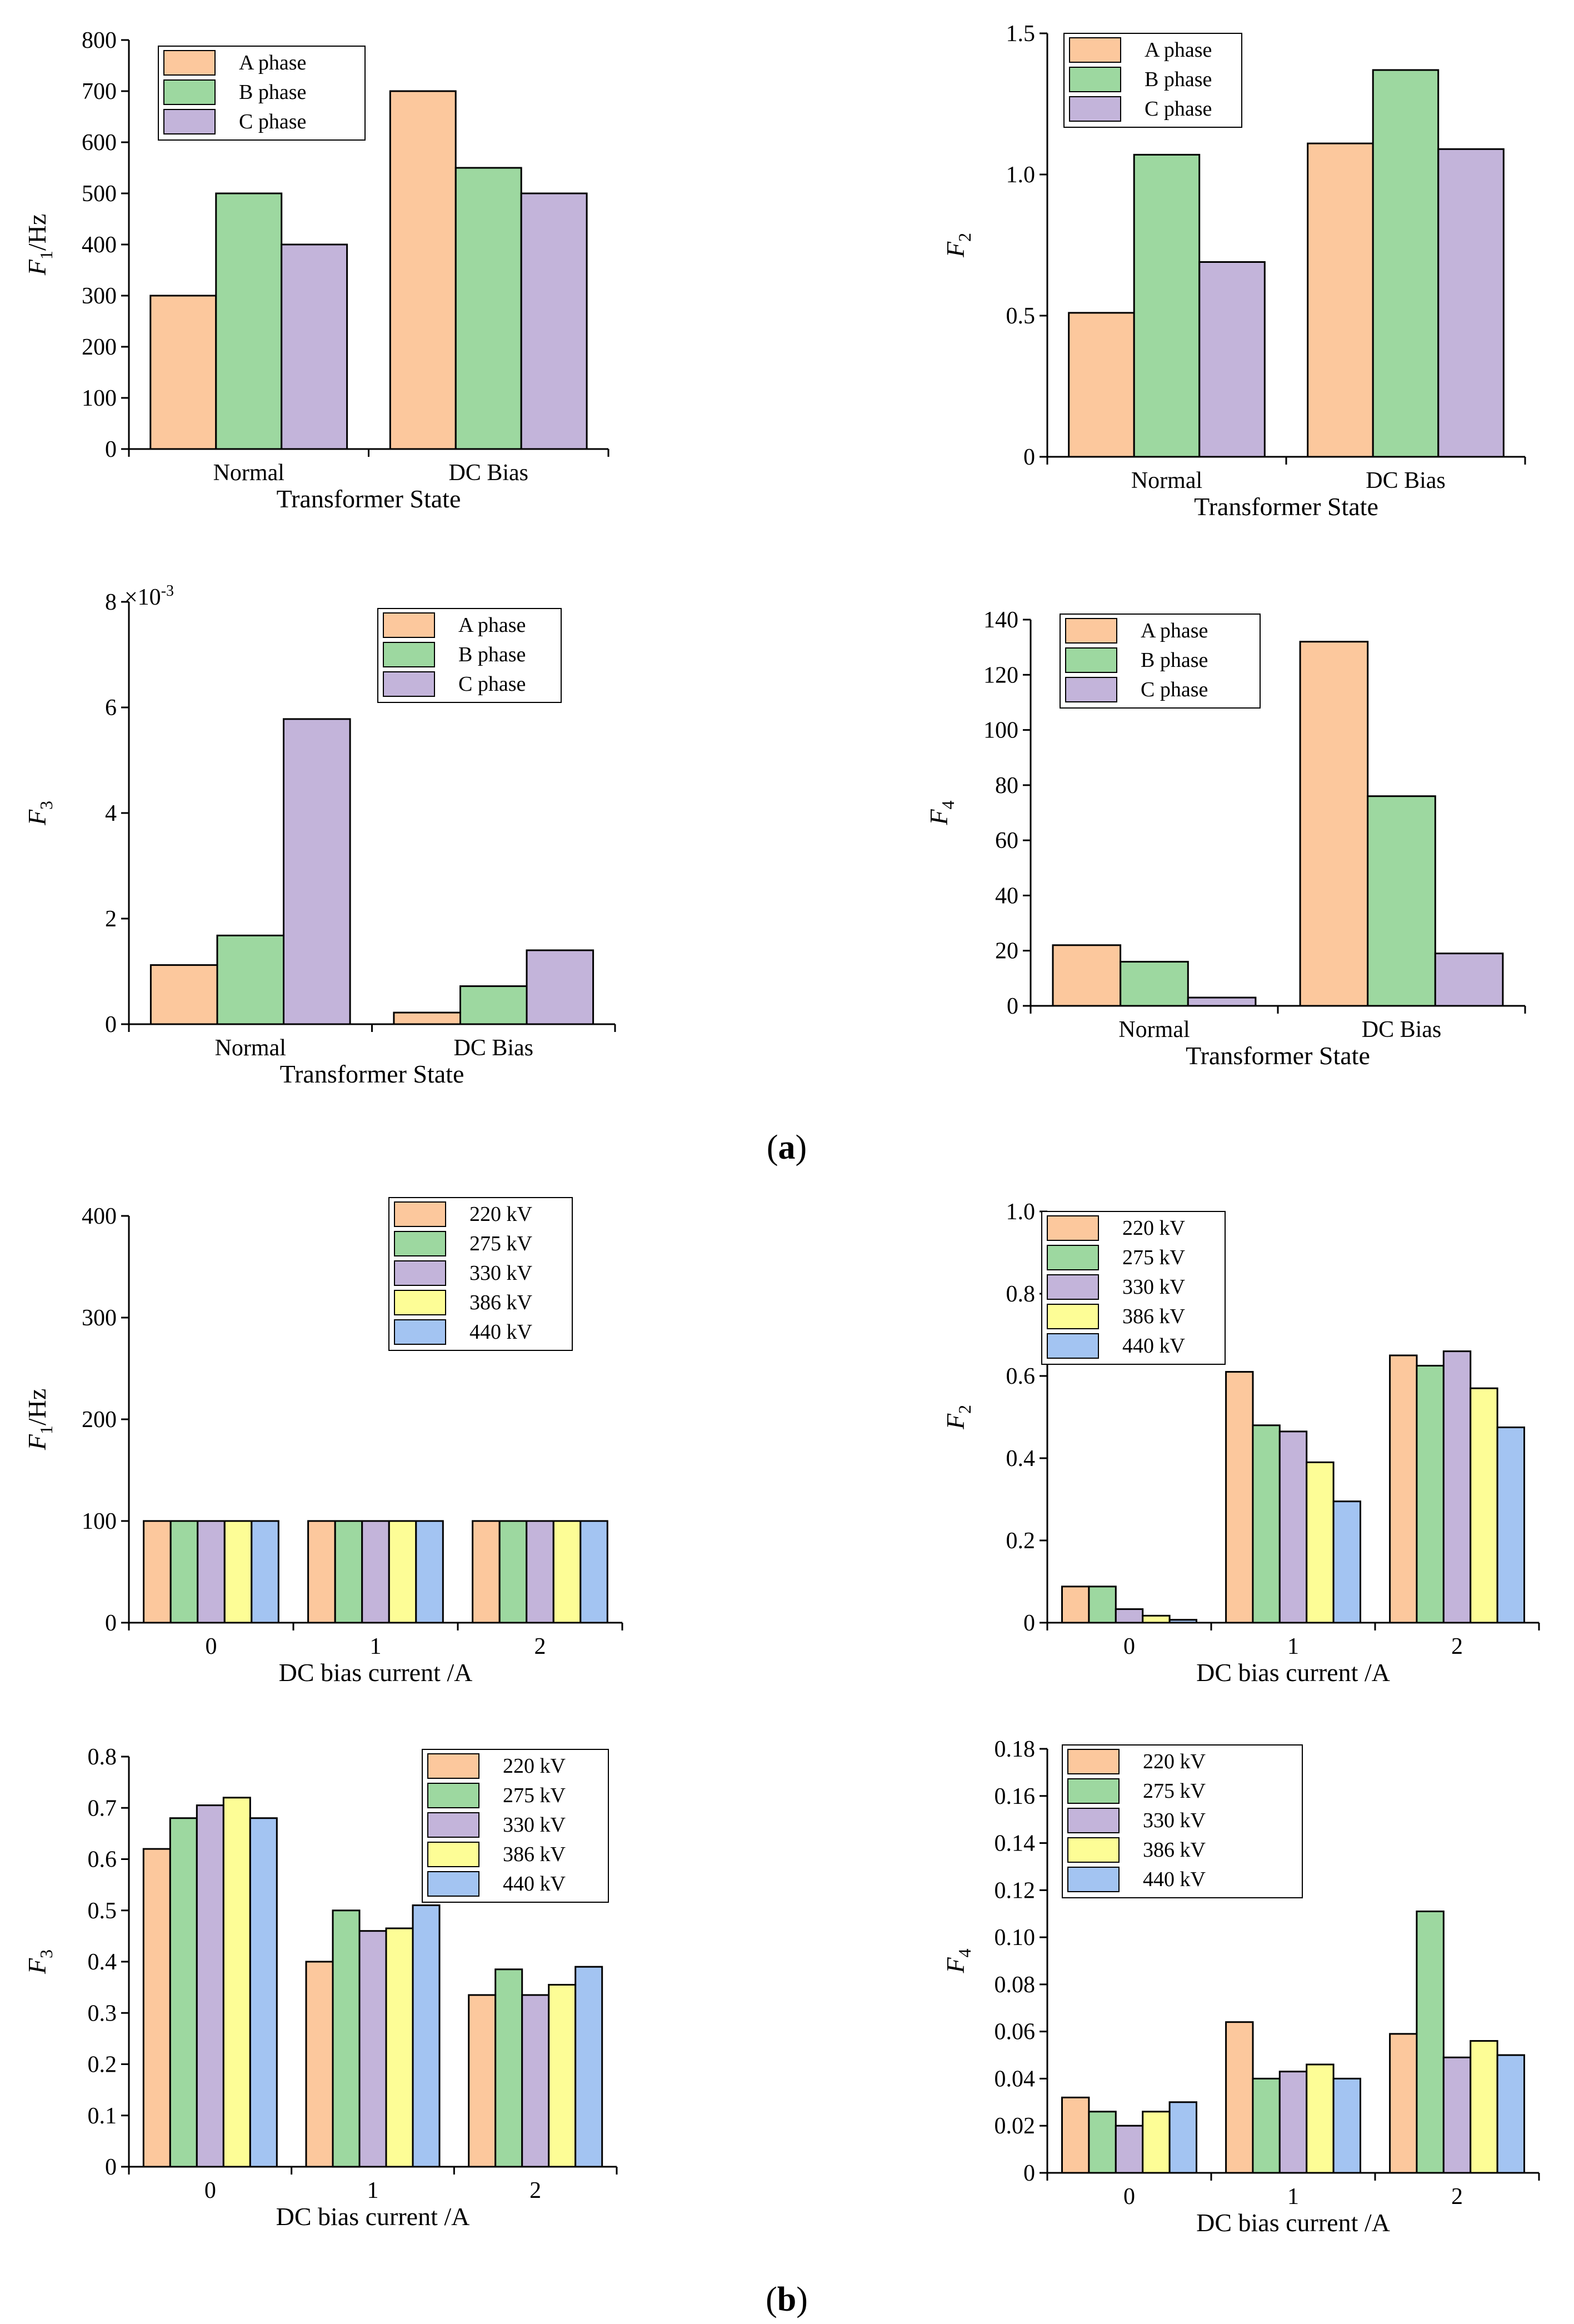 Image resolution: width=1574 pixels, height=2324 pixels. I want to click on y-tick-label-a1: 600, so click(99, 143).